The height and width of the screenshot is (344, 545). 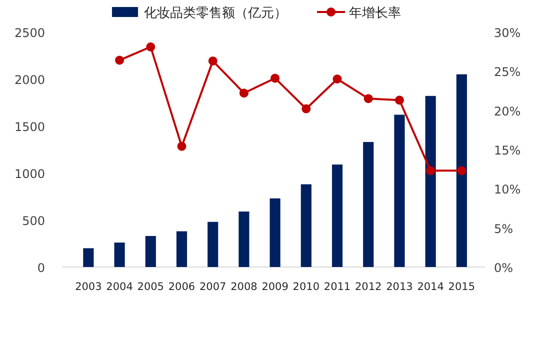 I want to click on y-tick-label: 2000, so click(x=29, y=80).